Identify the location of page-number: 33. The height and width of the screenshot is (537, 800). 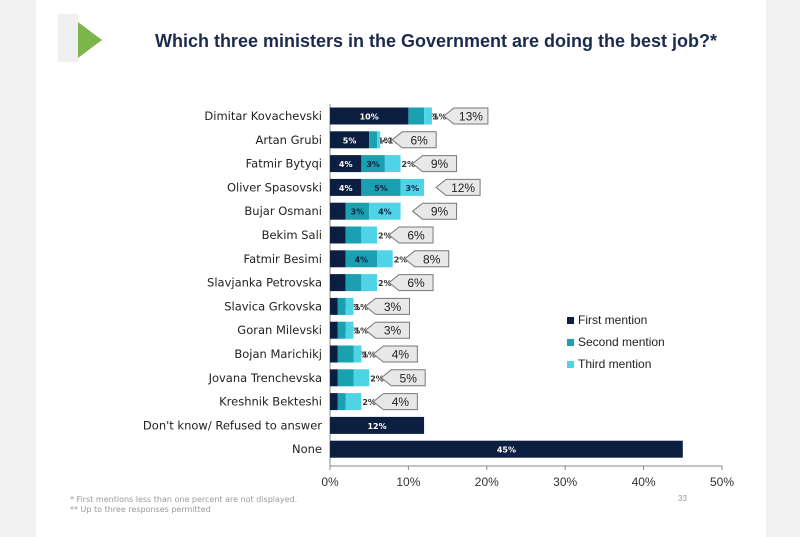
(682, 498).